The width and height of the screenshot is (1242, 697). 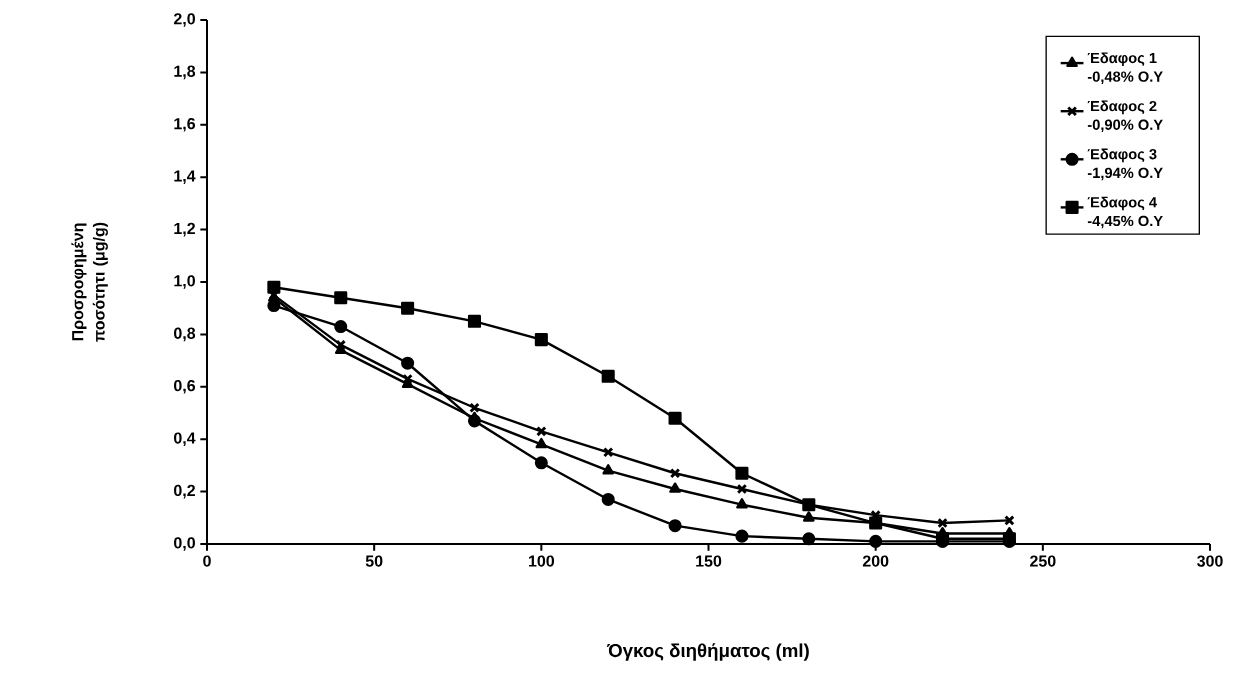 I want to click on y-tick-label: 1,2, so click(x=184, y=229).